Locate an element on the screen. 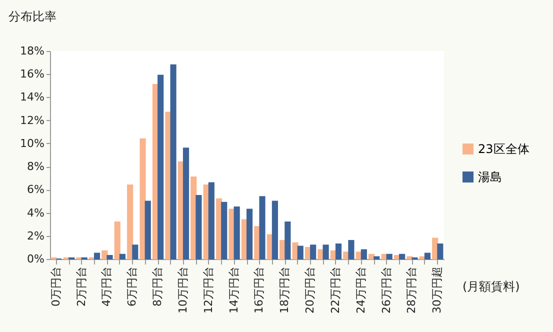 This screenshot has height=332, width=553. x-tick-label: 18万円台 is located at coordinates (285, 290).